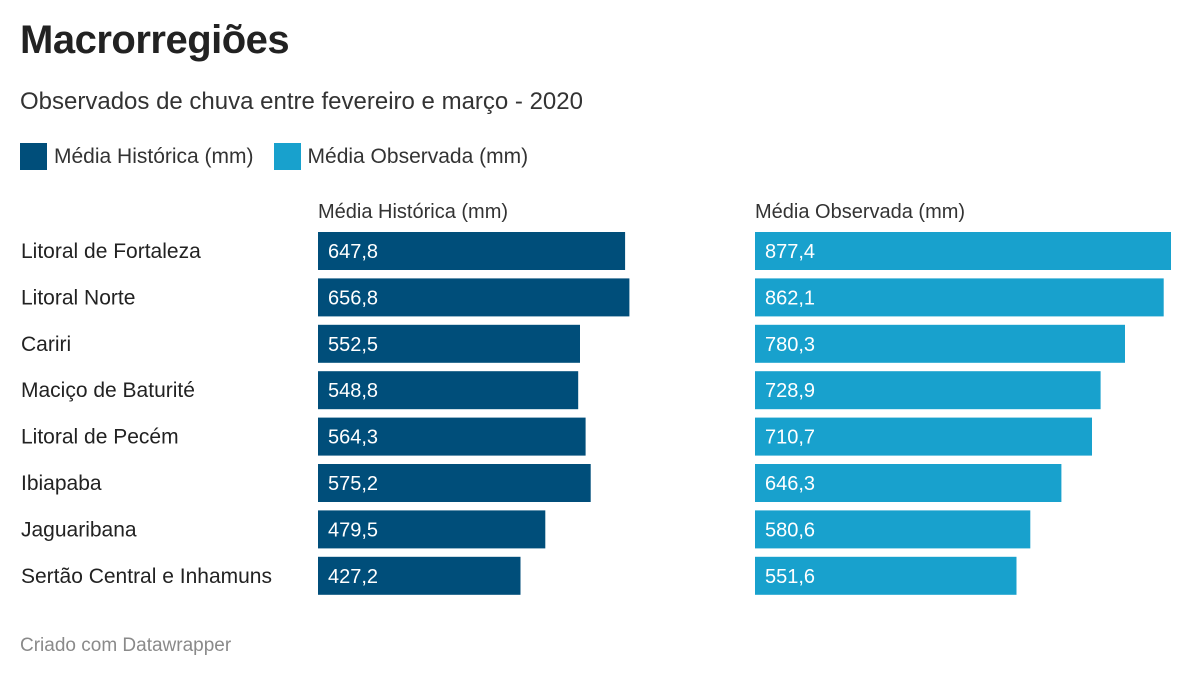  What do you see at coordinates (790, 577) in the screenshot?
I see `data-label-1: 551,6` at bounding box center [790, 577].